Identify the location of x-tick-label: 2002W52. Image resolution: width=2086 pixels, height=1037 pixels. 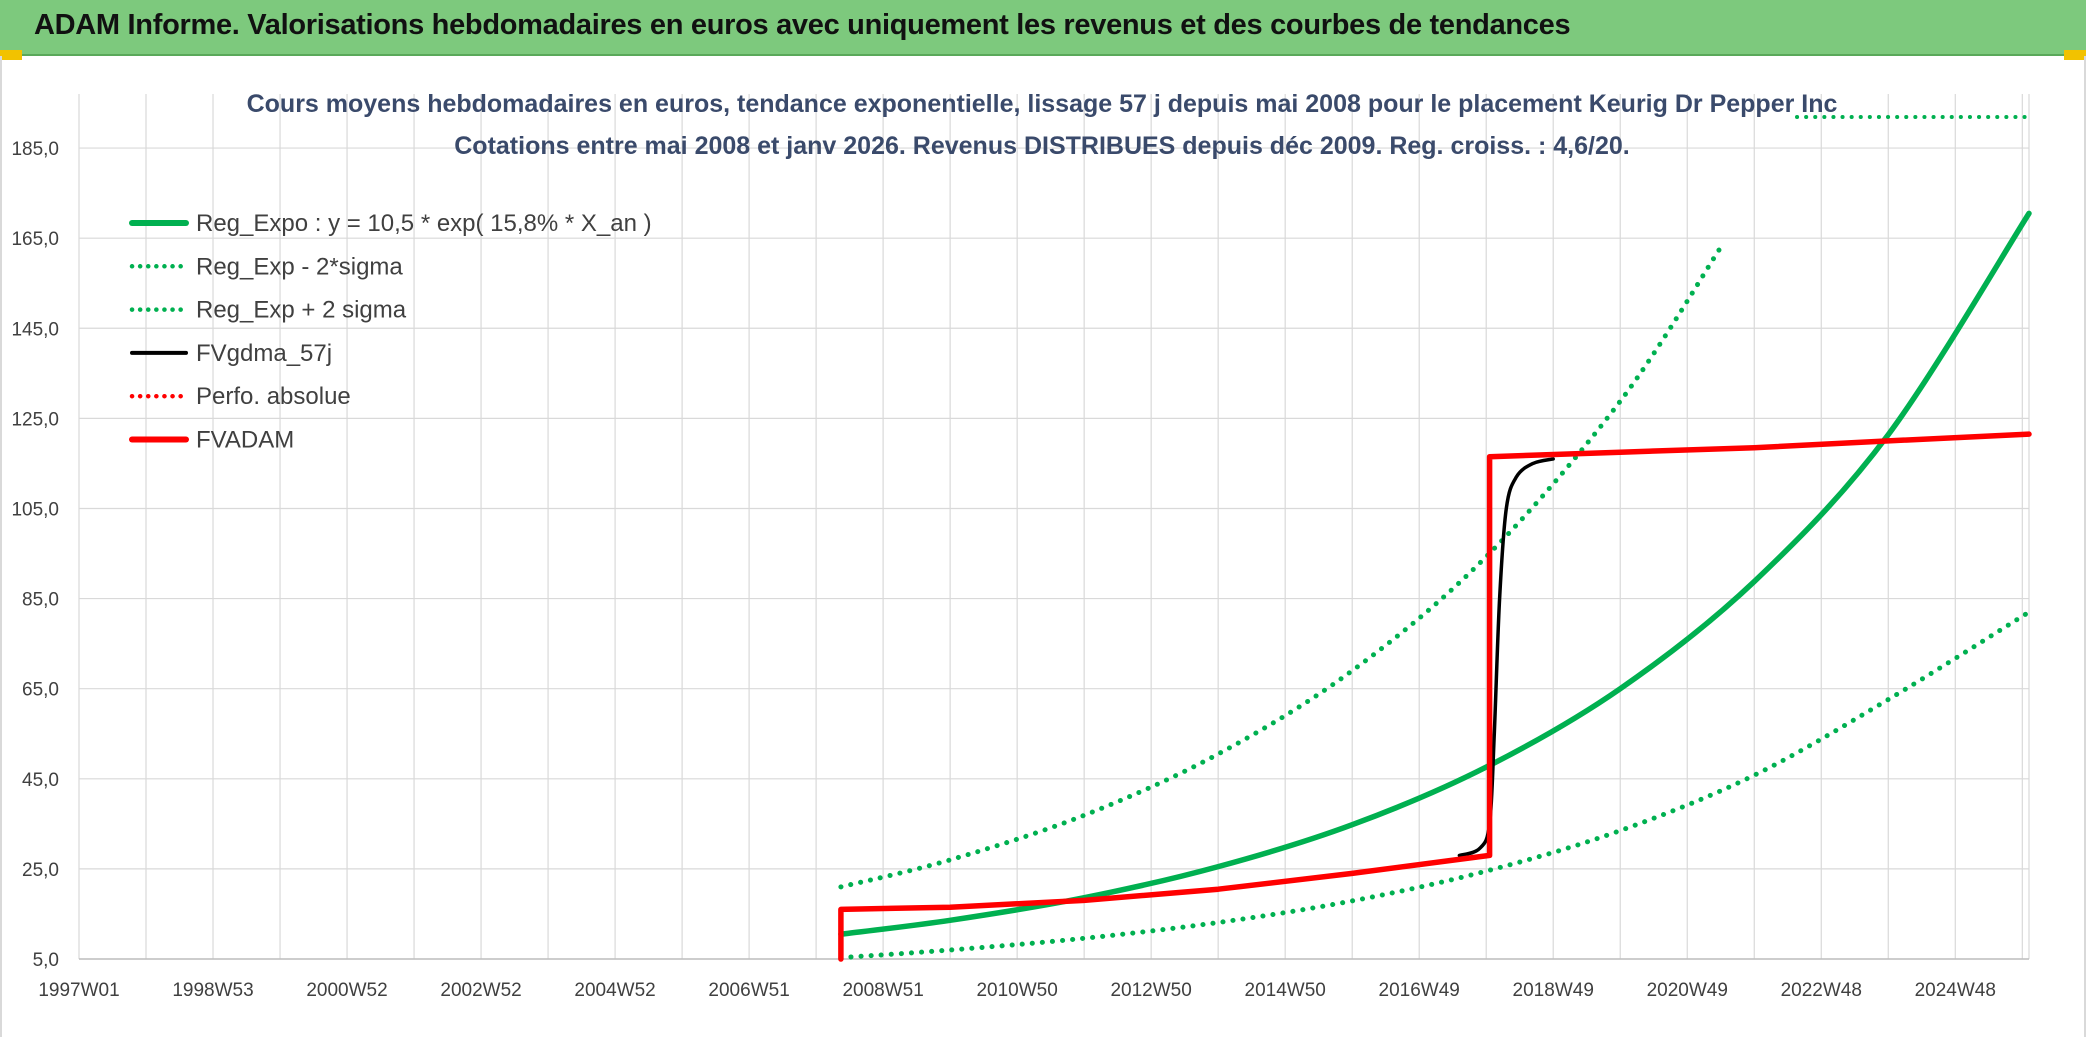
(480, 990).